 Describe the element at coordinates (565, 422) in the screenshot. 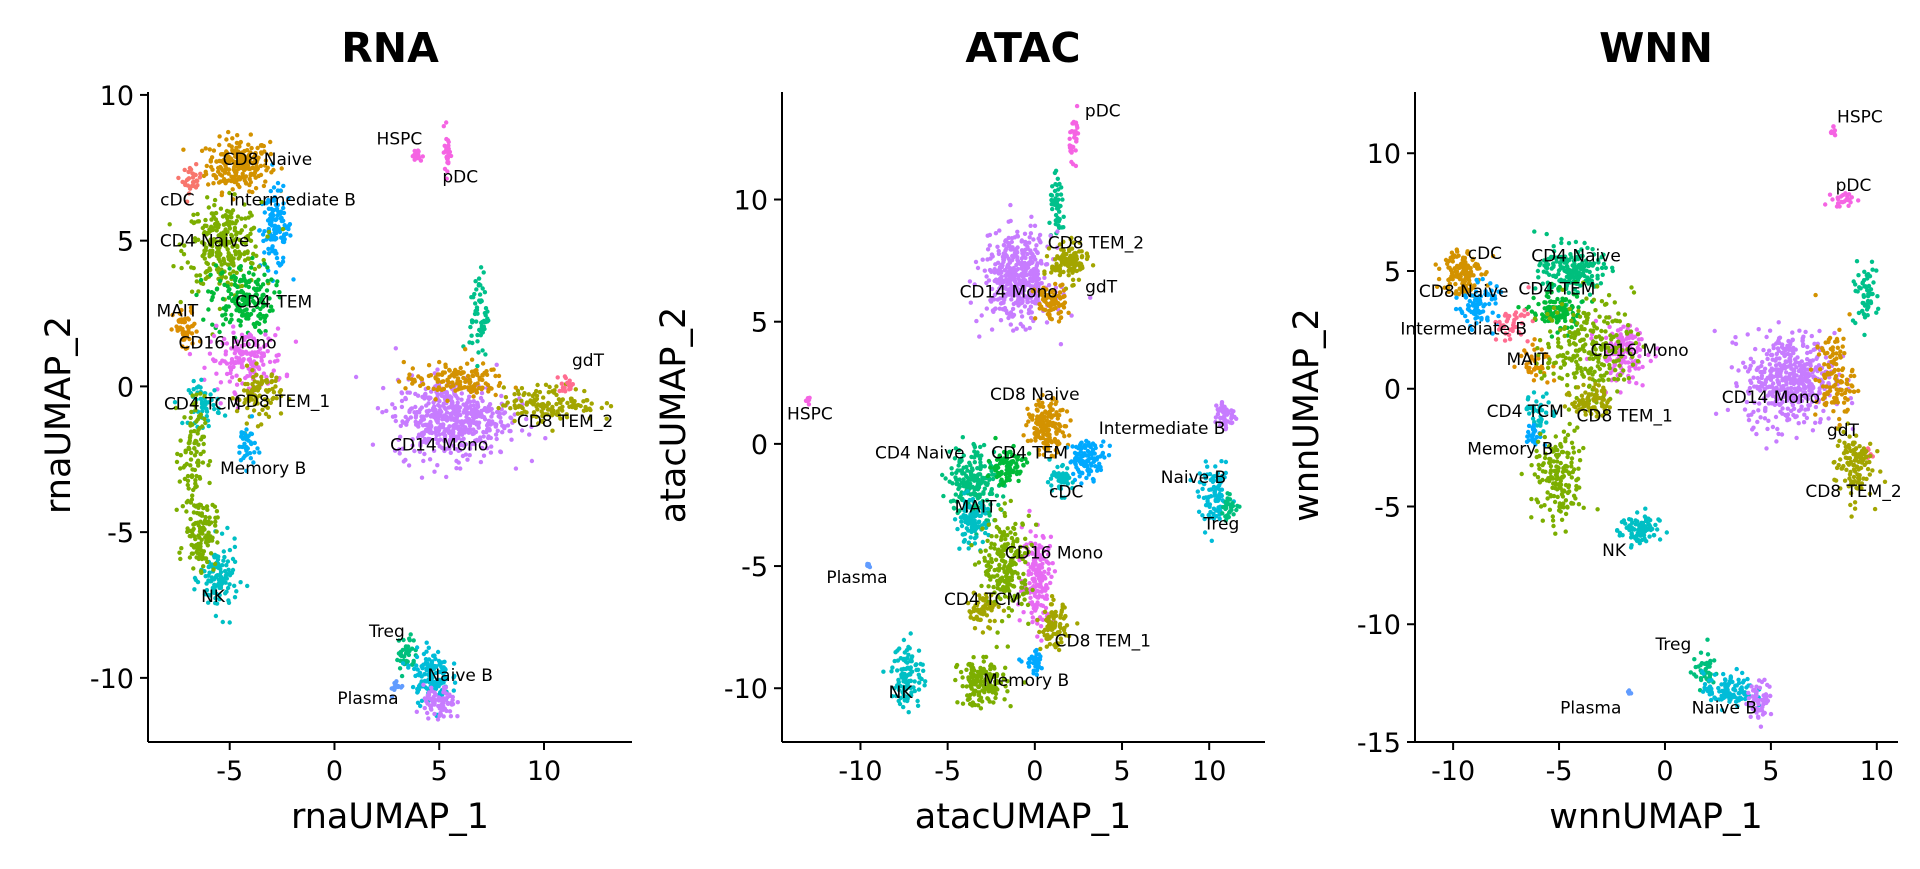

I see `cluster-label: CD8 TEM_2` at that location.